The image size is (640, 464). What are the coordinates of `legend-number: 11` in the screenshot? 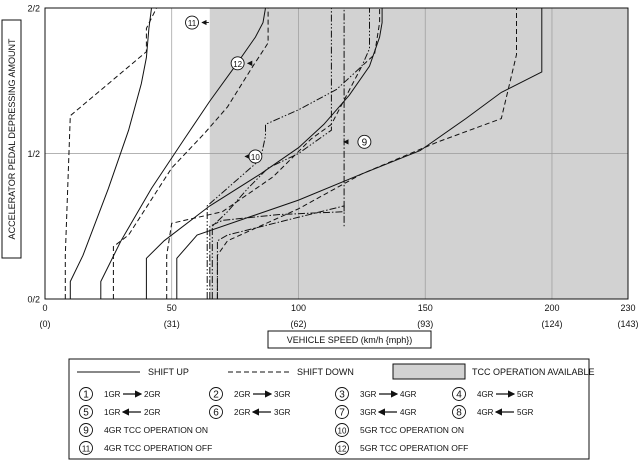 It's located at (86, 449).